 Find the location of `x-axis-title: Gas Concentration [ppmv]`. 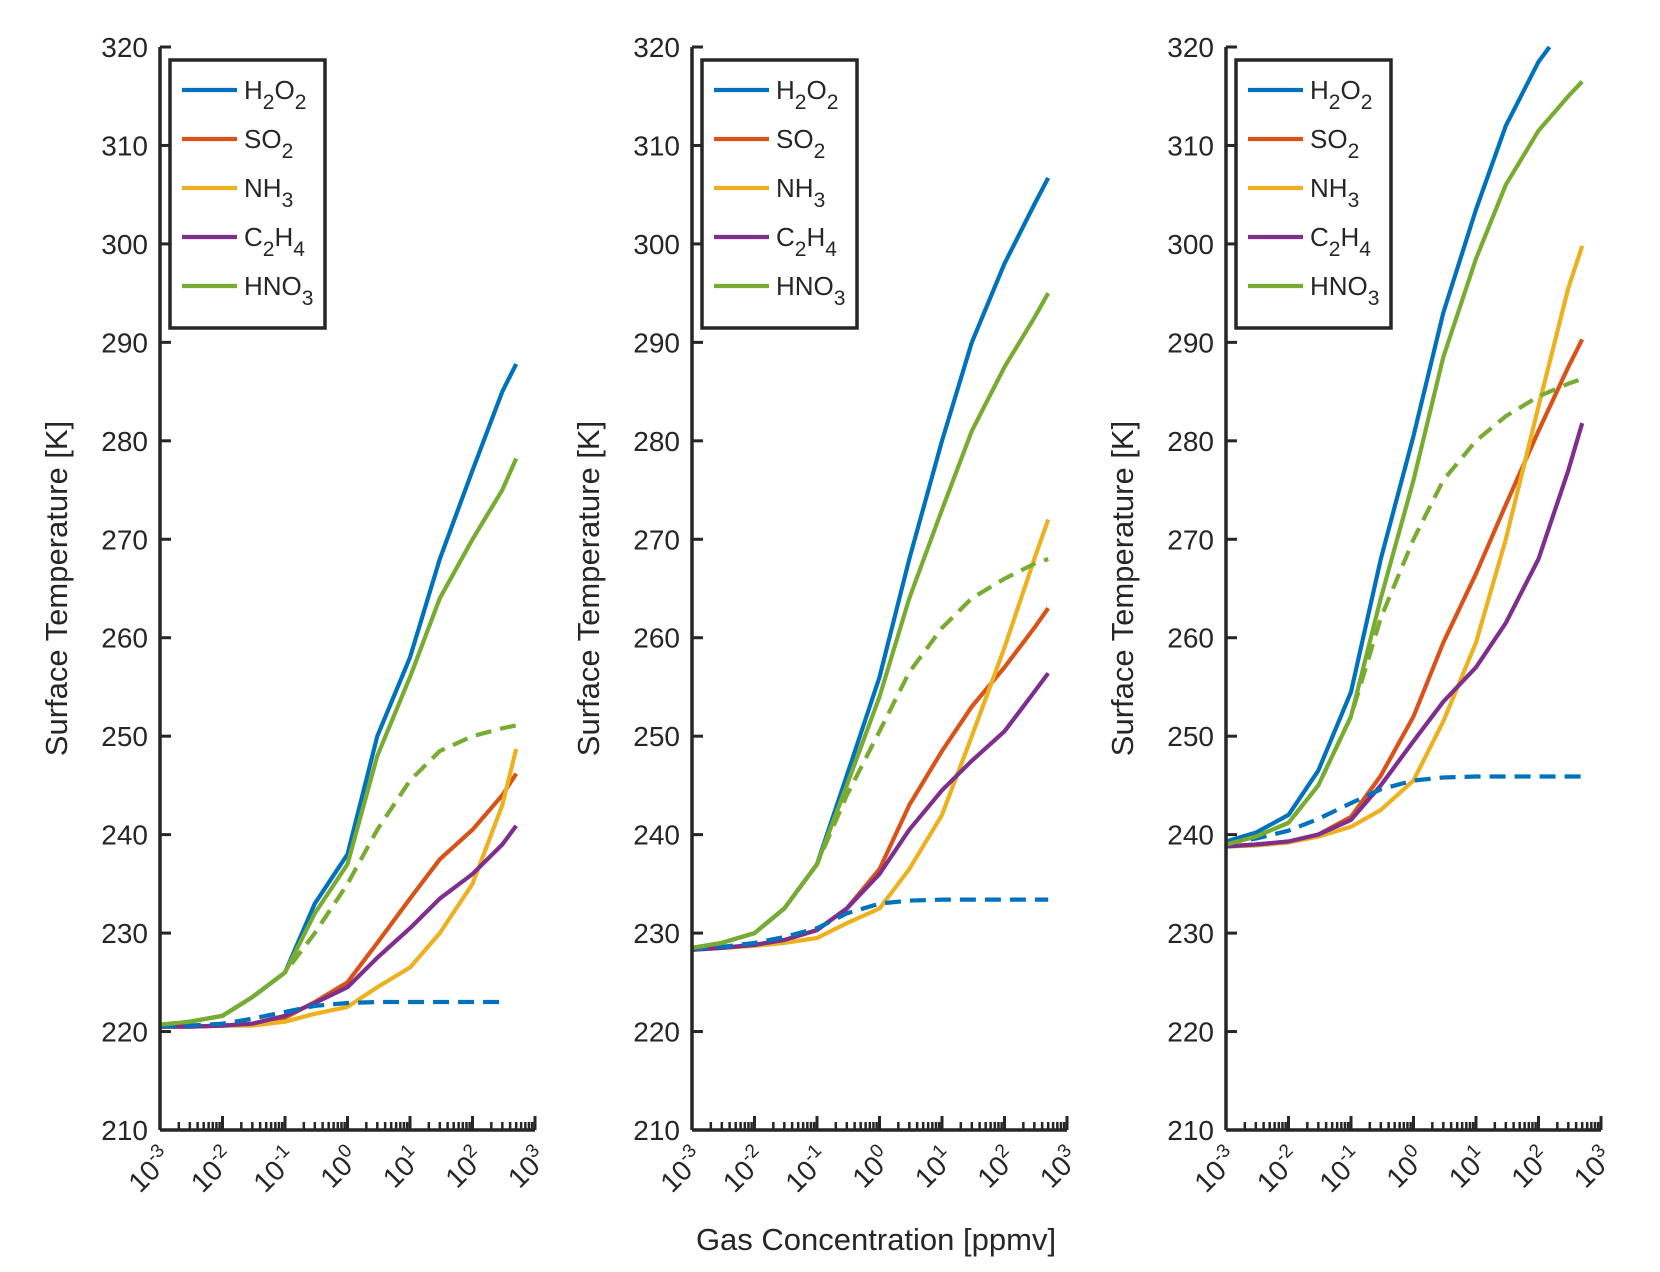

x-axis-title: Gas Concentration [ppmv] is located at coordinates (876, 1239).